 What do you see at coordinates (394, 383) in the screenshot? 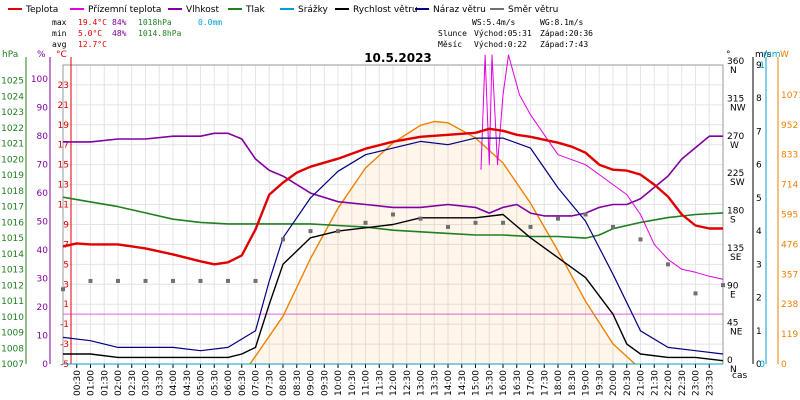
I see `x-tick-label: 12:00` at bounding box center [394, 383].